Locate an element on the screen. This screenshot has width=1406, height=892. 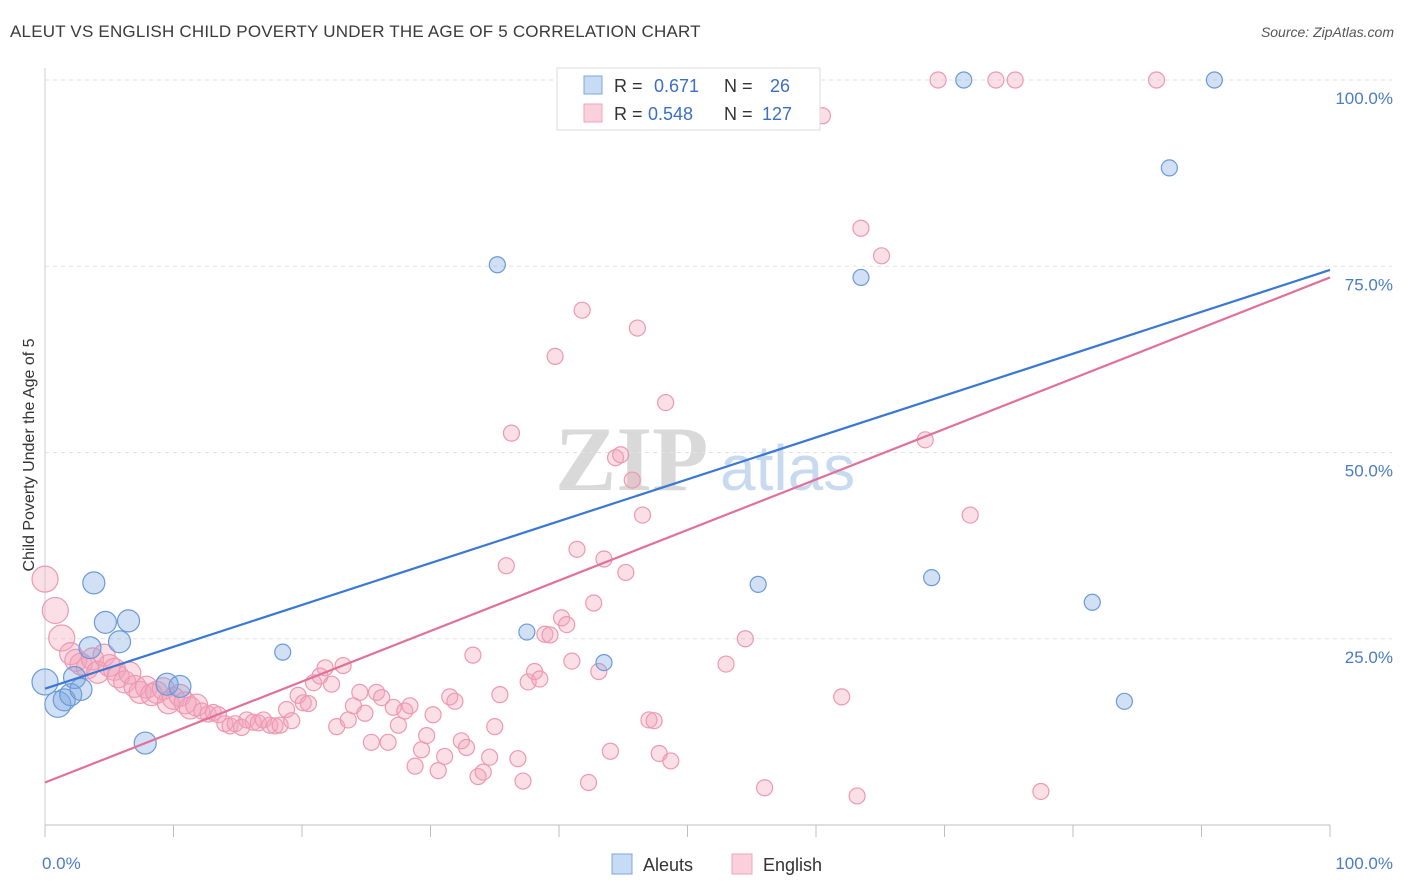
top-legend: R = 0.671 N = 26 R = 0.548 N = 127 is located at coordinates (688, 99).